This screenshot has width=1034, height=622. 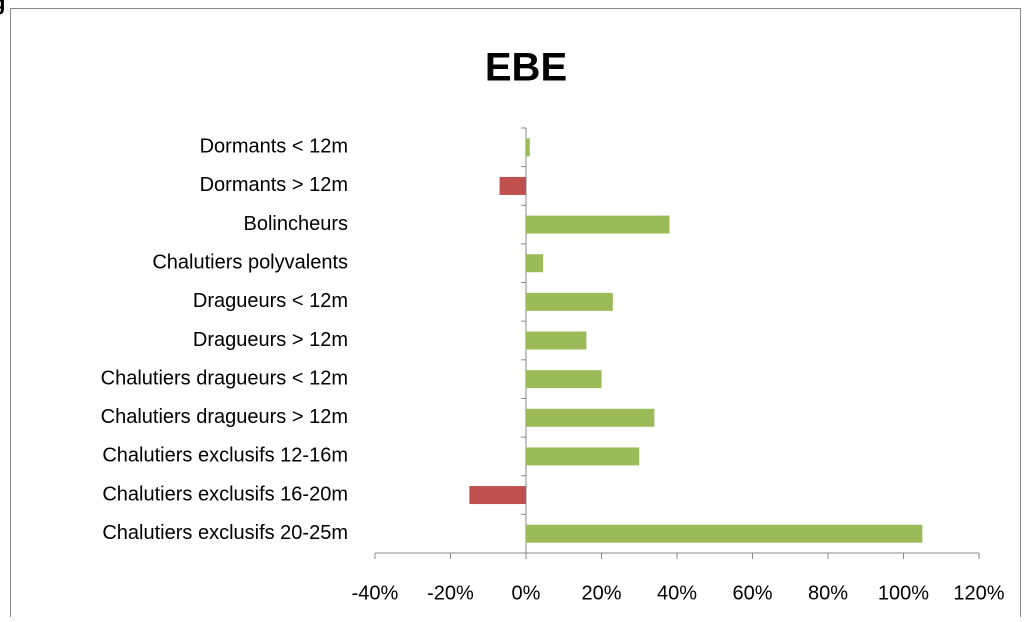 I want to click on x-tick-label: 80%, so click(x=828, y=593).